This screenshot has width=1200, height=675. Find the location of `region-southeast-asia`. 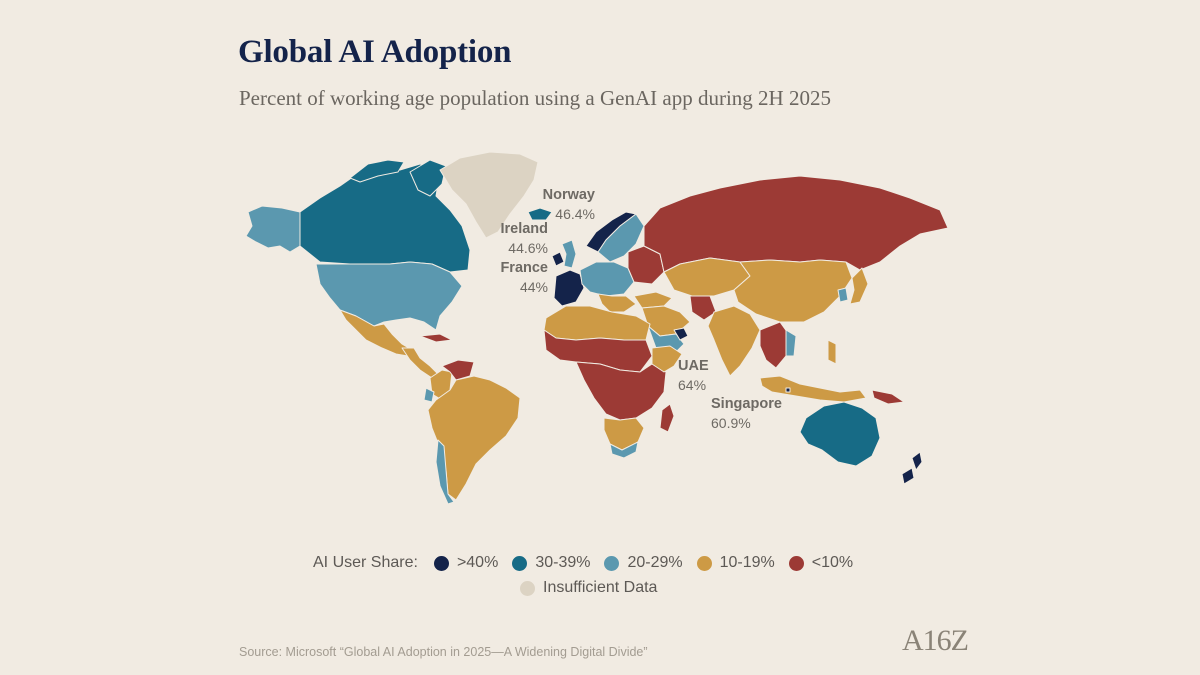

region-southeast-asia is located at coordinates (775, 345).